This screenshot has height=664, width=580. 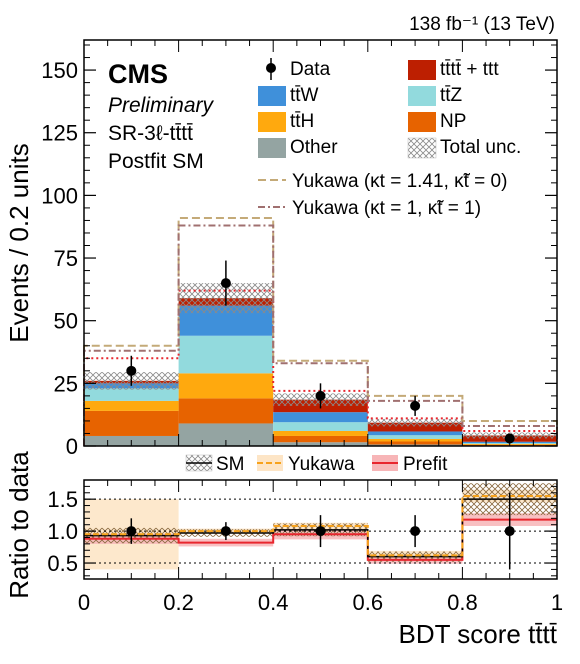 I want to click on main-y-axis-title: Events / 0.2 units, so click(x=19, y=242).